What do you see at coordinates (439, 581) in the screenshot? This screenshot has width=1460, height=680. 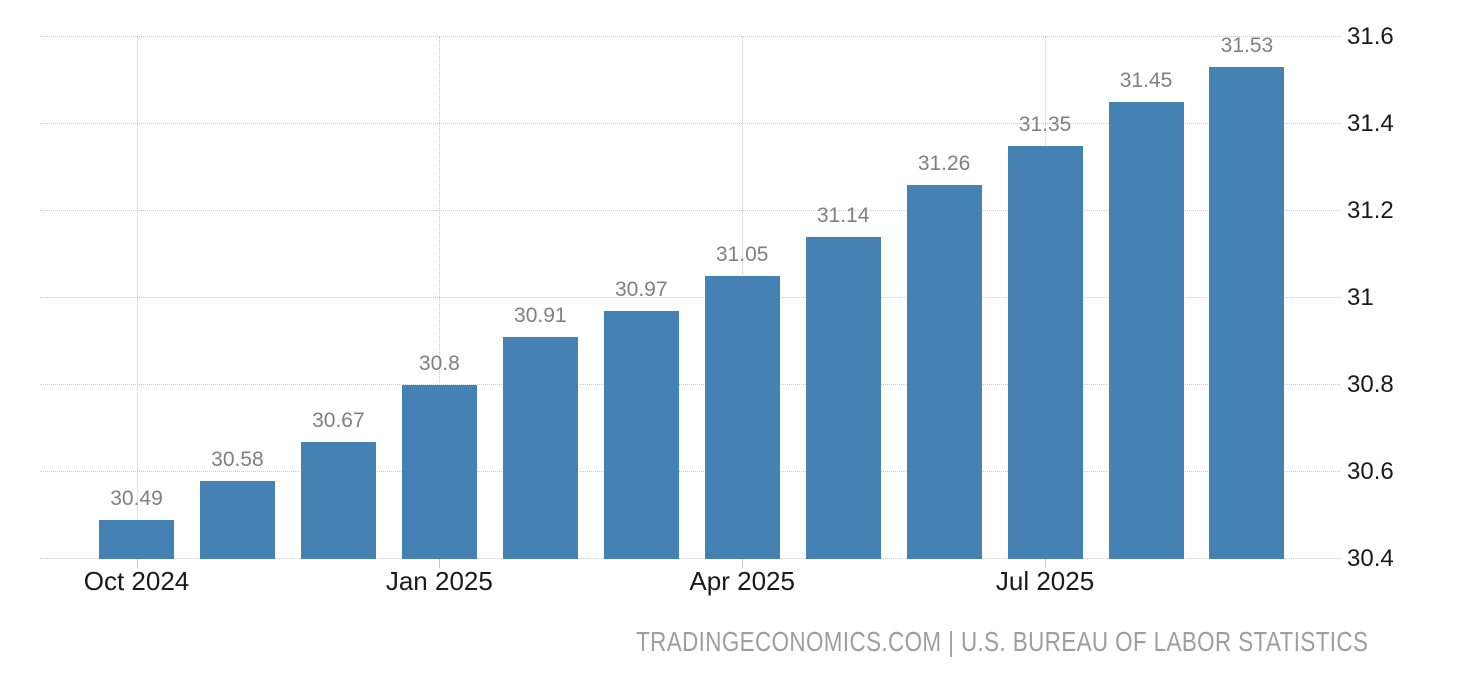 I see `x-axis-label: Jan 2025` at bounding box center [439, 581].